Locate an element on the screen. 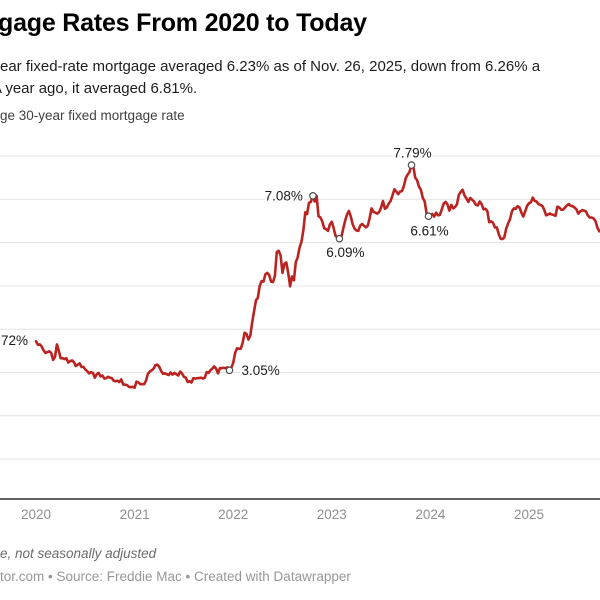  annotation-label: 72% is located at coordinates (14, 340).